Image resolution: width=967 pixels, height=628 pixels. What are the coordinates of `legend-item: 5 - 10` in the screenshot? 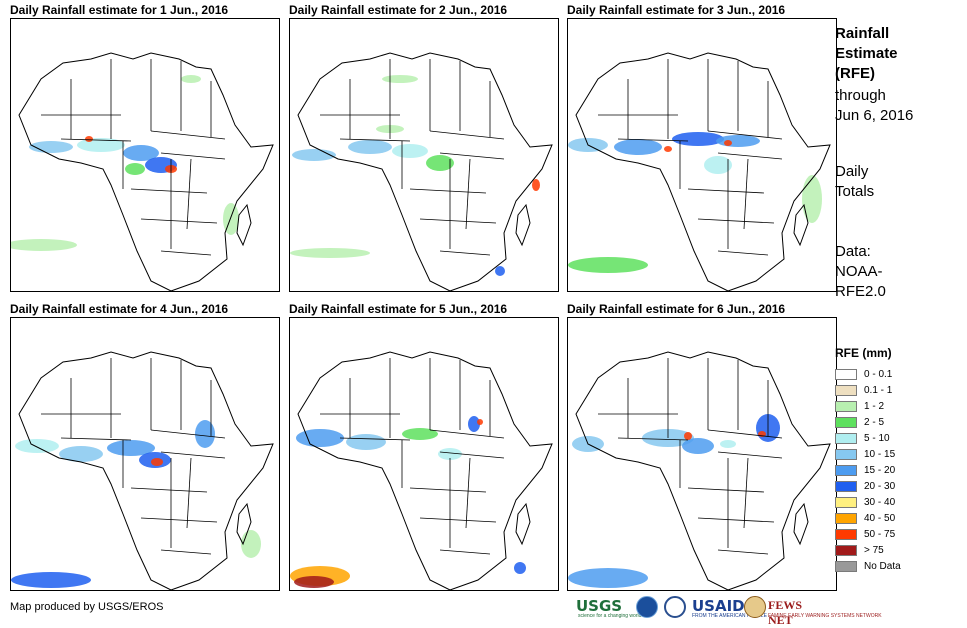 It's located at (890, 438).